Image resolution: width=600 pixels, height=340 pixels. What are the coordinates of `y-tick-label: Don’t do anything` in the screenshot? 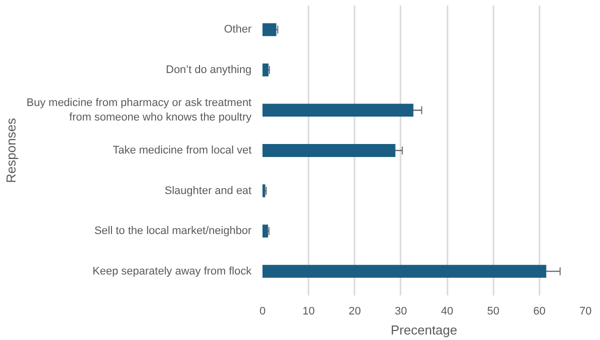 It's located at (209, 70).